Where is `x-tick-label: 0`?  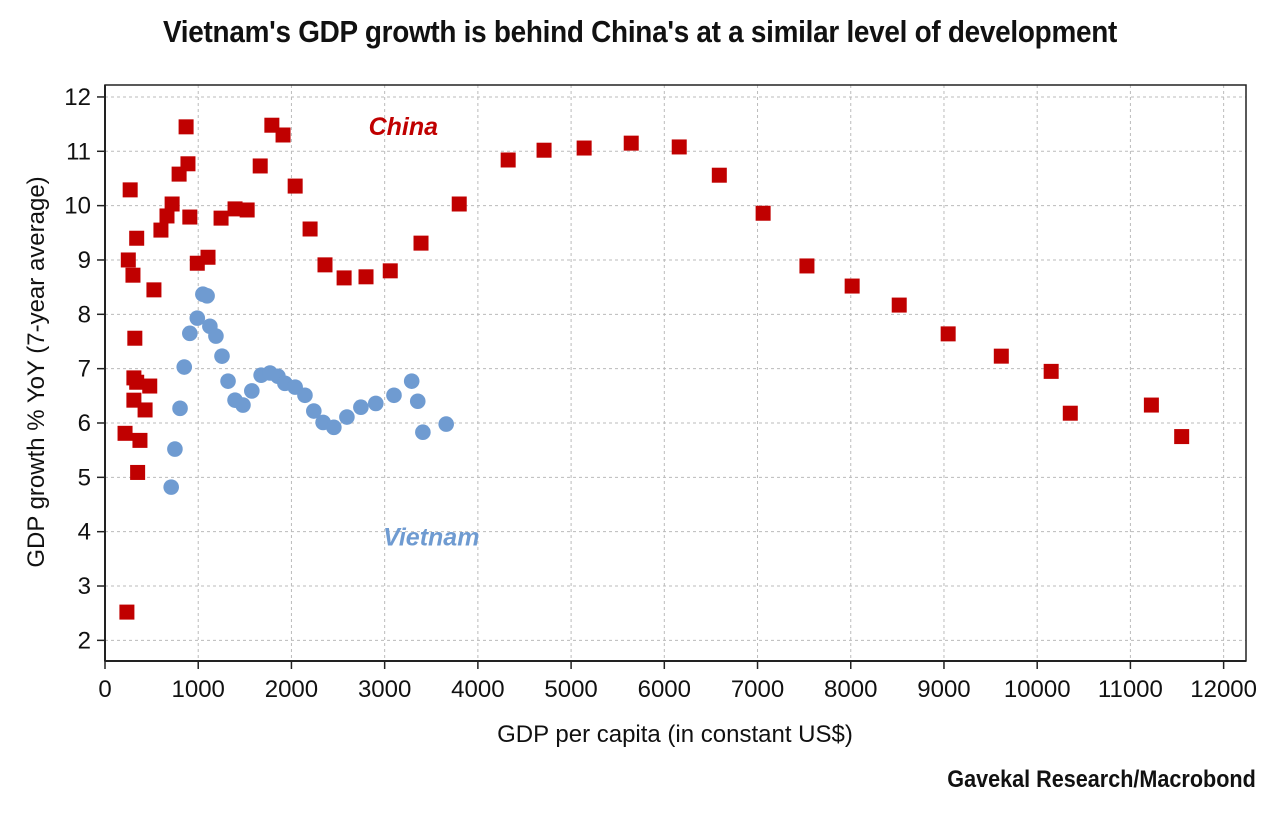 x-tick-label: 0 is located at coordinates (104, 689).